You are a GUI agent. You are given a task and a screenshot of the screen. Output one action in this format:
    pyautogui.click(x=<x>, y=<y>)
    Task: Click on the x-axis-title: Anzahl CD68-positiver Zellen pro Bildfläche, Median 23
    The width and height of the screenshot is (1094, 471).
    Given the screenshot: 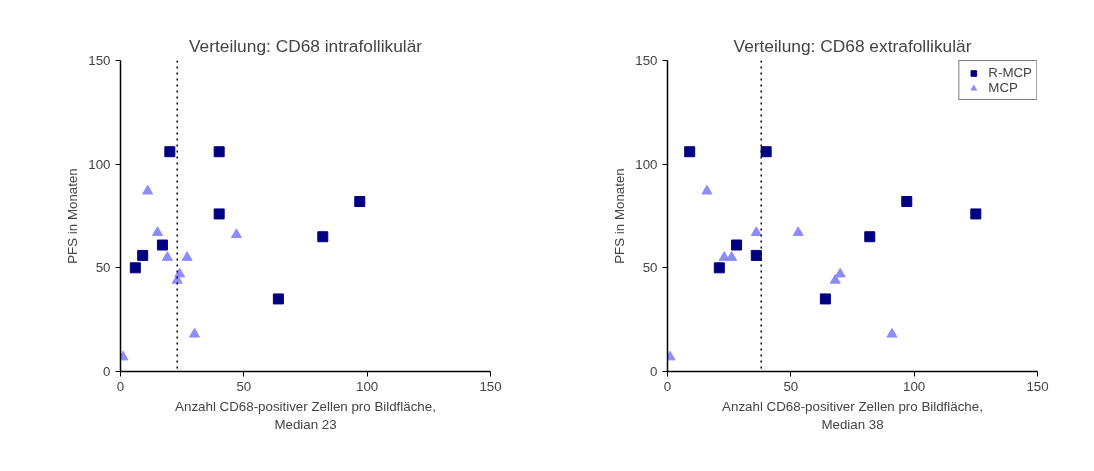 What is the action you would take?
    pyautogui.click(x=305, y=415)
    